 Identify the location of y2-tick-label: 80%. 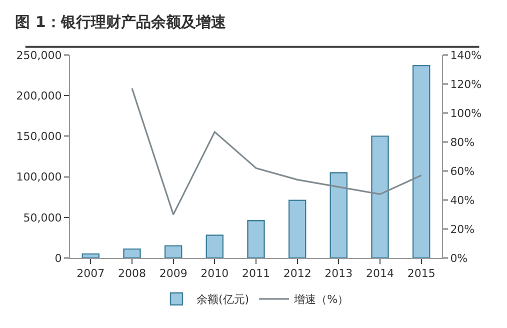
(462, 142).